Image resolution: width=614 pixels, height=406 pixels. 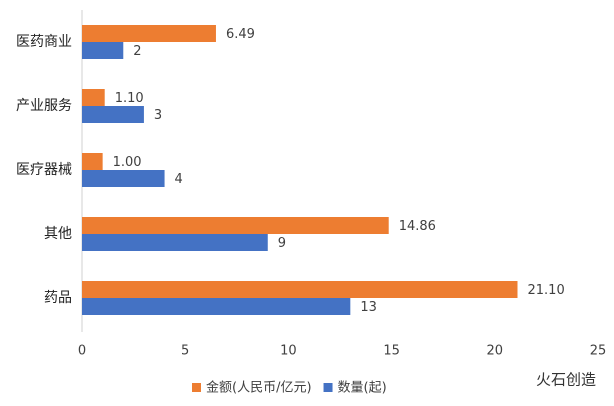 I want to click on y-tick-label: 产业服务, so click(x=44, y=106).